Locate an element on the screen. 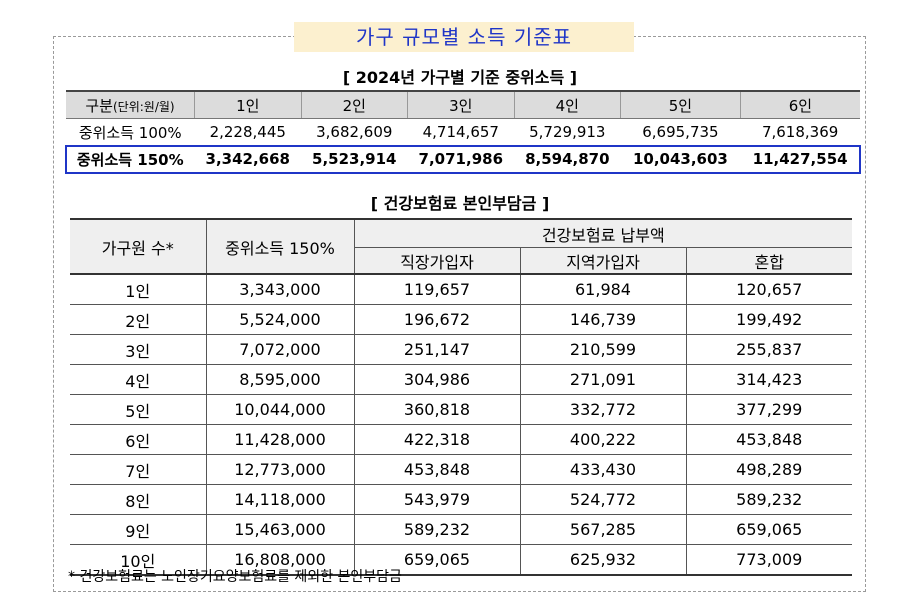  table-cell: 7,618,369 is located at coordinates (800, 132).